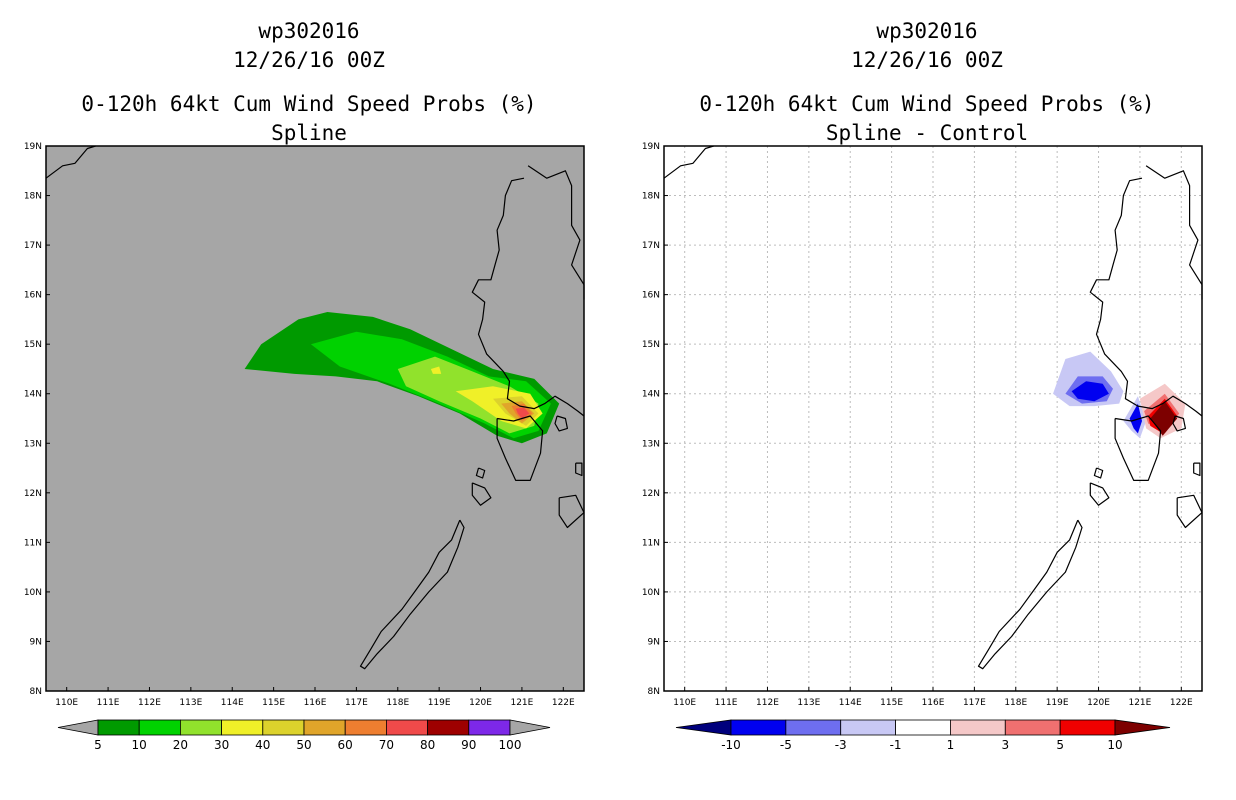 This screenshot has height=800, width=1236. Describe the element at coordinates (1098, 703) in the screenshot. I see `x-tick-label: 120E` at that location.